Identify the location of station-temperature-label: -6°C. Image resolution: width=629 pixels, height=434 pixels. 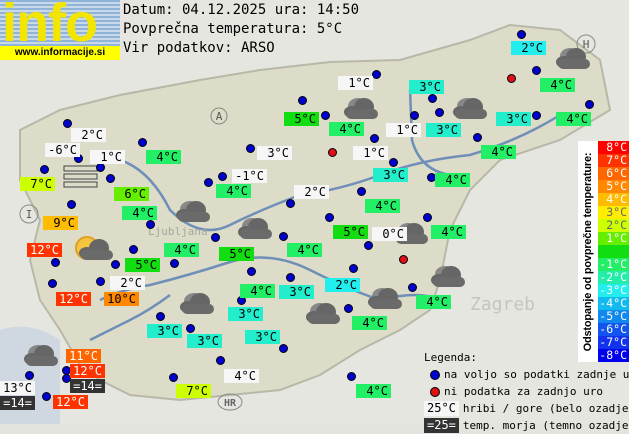
(62, 150).